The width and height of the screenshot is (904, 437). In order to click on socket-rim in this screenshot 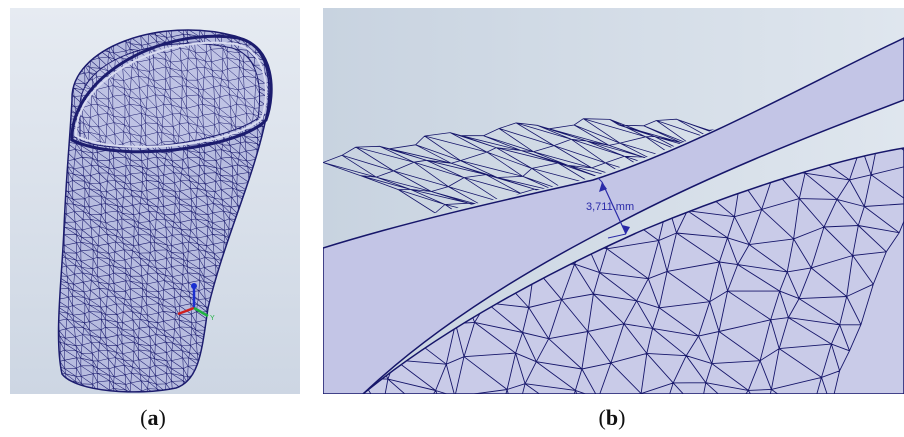, I will do `click(171, 94)`.